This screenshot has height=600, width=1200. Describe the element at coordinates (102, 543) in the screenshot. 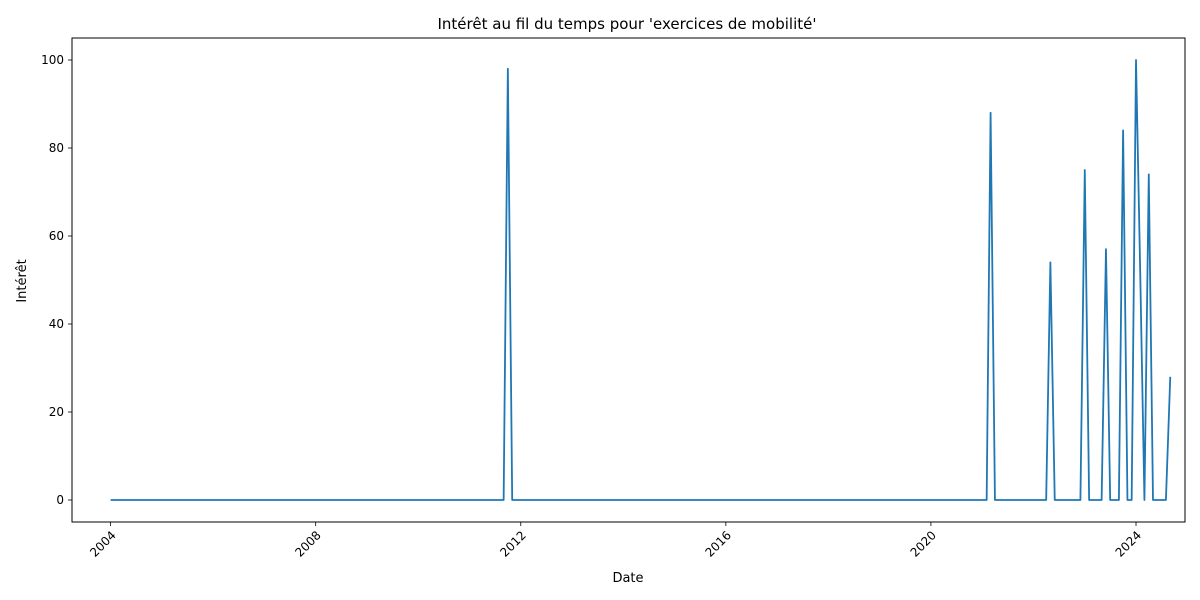

I see `x-tick-label: 2004` at that location.